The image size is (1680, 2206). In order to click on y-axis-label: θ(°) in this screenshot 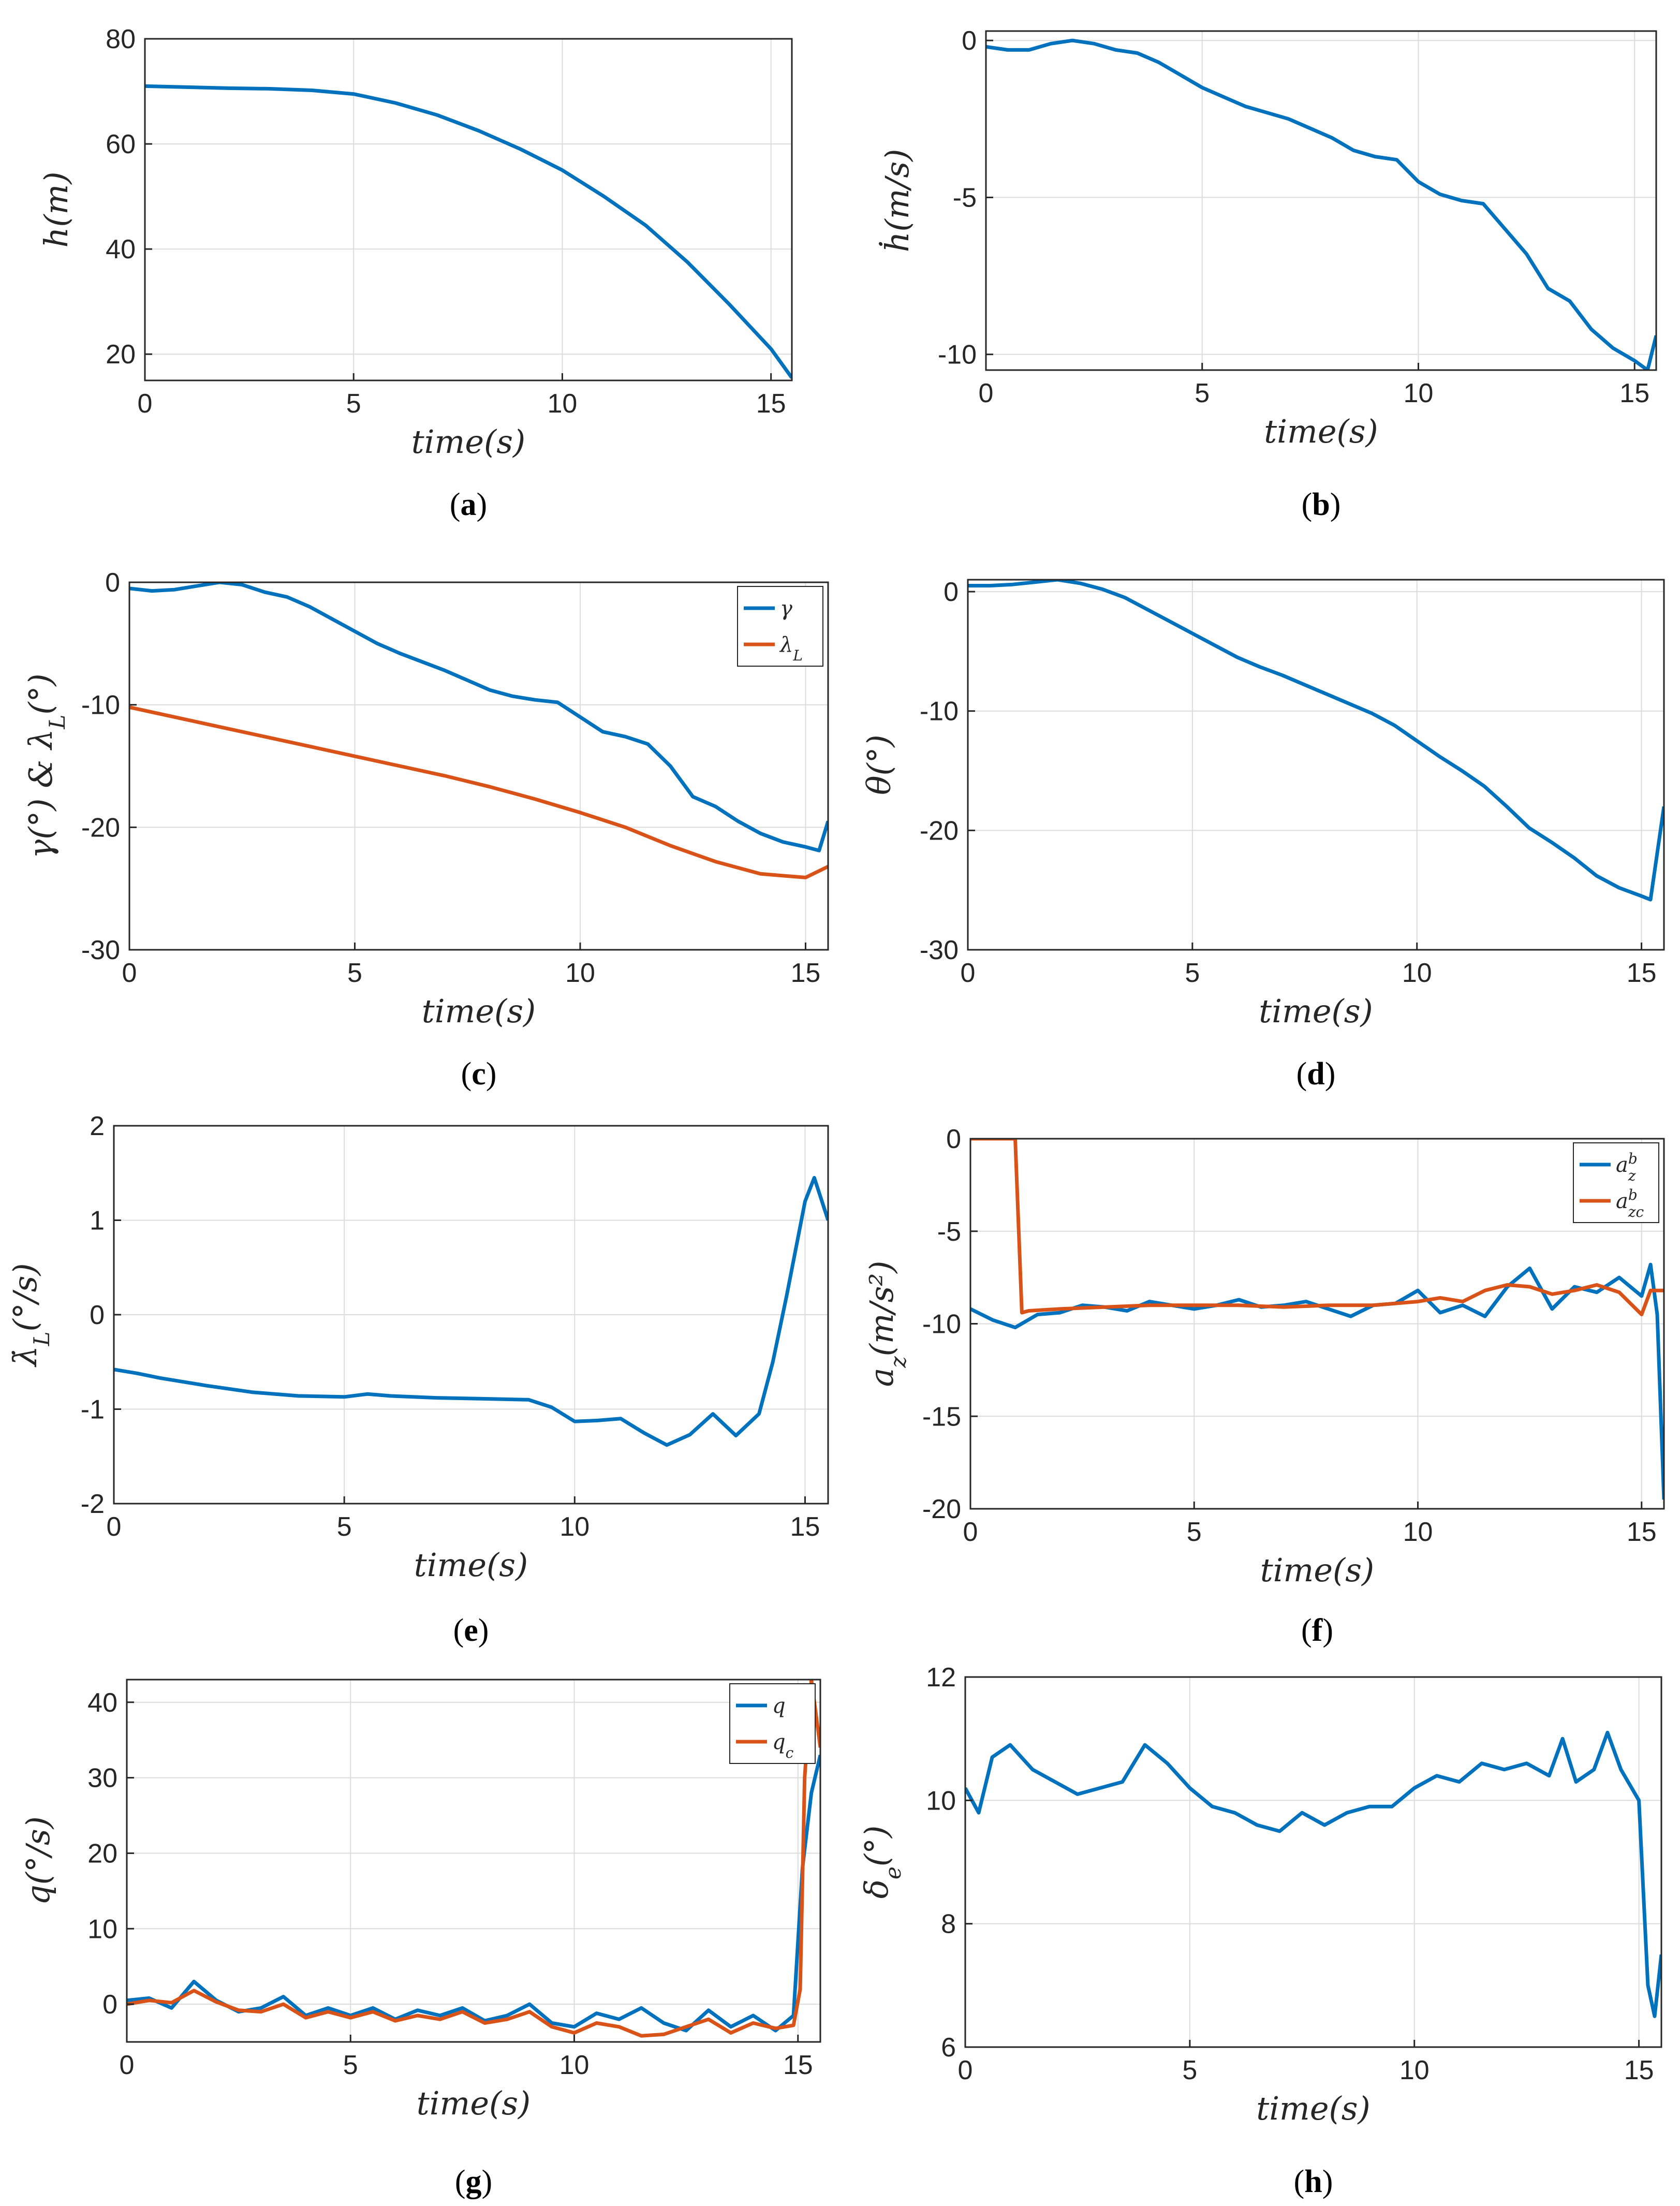, I will do `click(879, 764)`.